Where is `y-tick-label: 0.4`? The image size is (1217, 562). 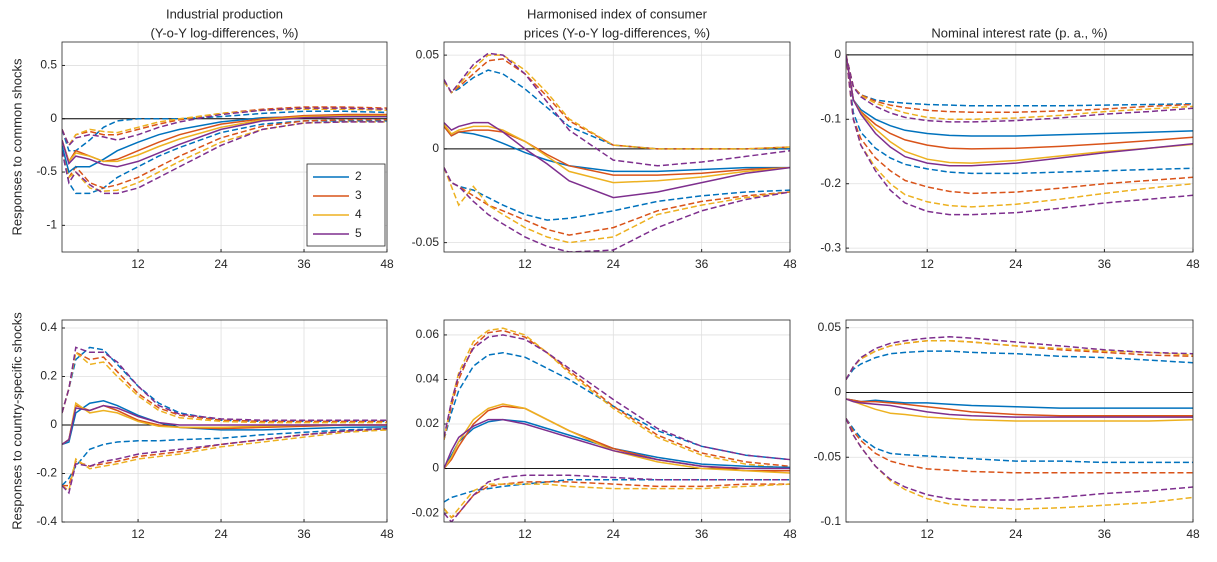 y-tick-label: 0.4 is located at coordinates (48, 327).